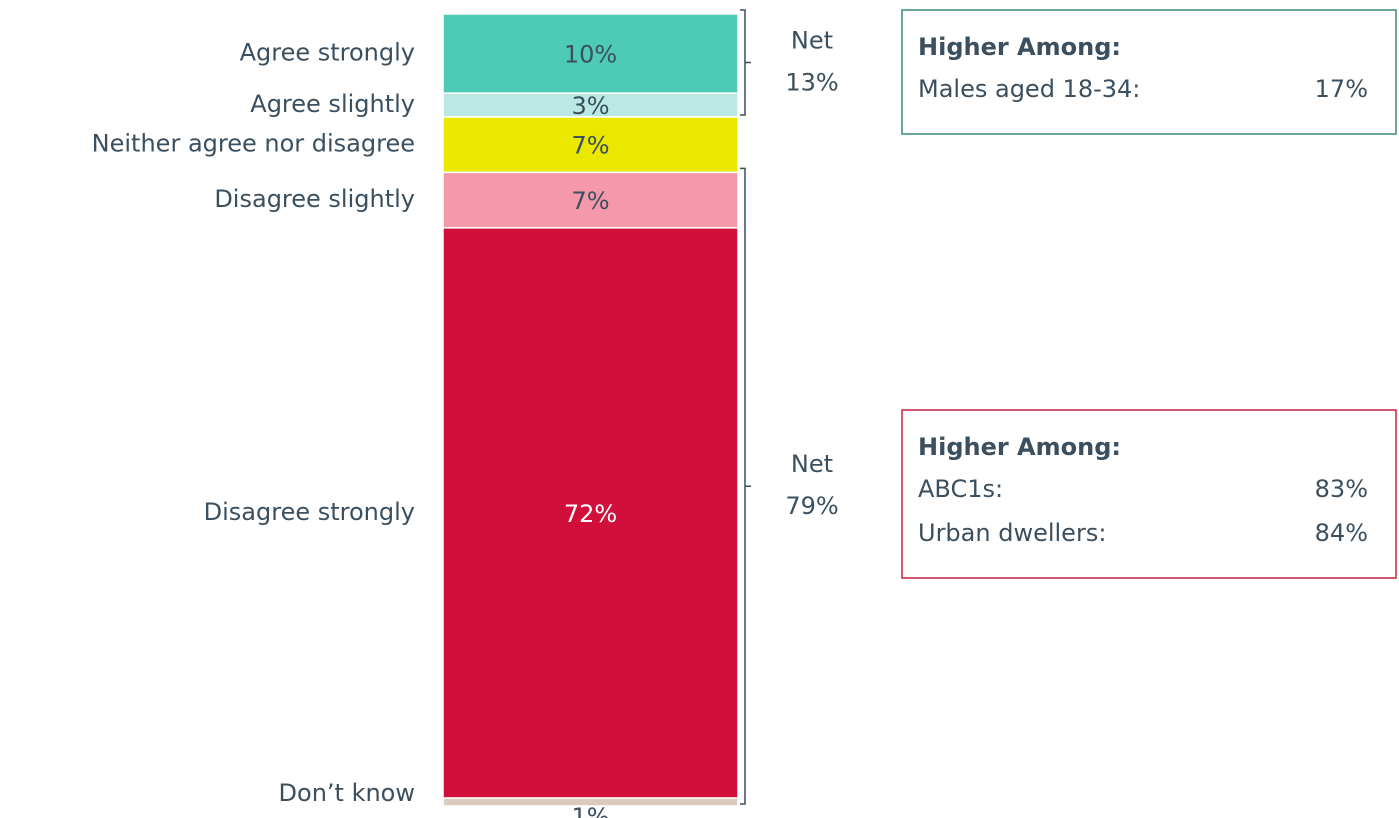  What do you see at coordinates (314, 199) in the screenshot?
I see `category-label: Disagree slightly` at bounding box center [314, 199].